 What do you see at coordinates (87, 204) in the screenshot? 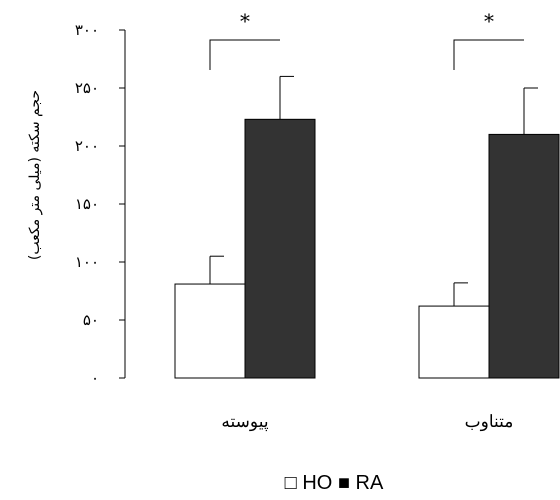
I see `y-tick-label: ۱۵۰` at bounding box center [87, 204].